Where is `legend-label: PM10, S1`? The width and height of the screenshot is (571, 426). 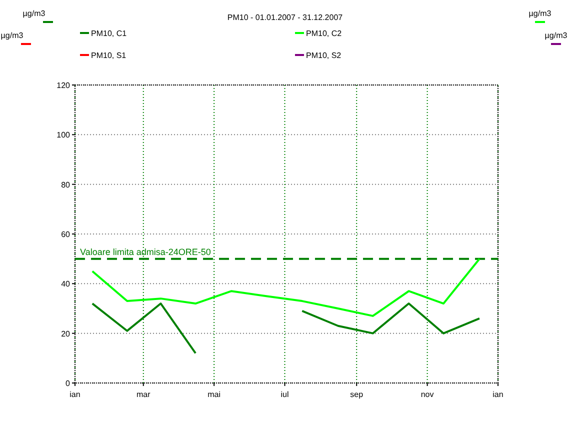
legend-label: PM10, S1 is located at coordinates (109, 55).